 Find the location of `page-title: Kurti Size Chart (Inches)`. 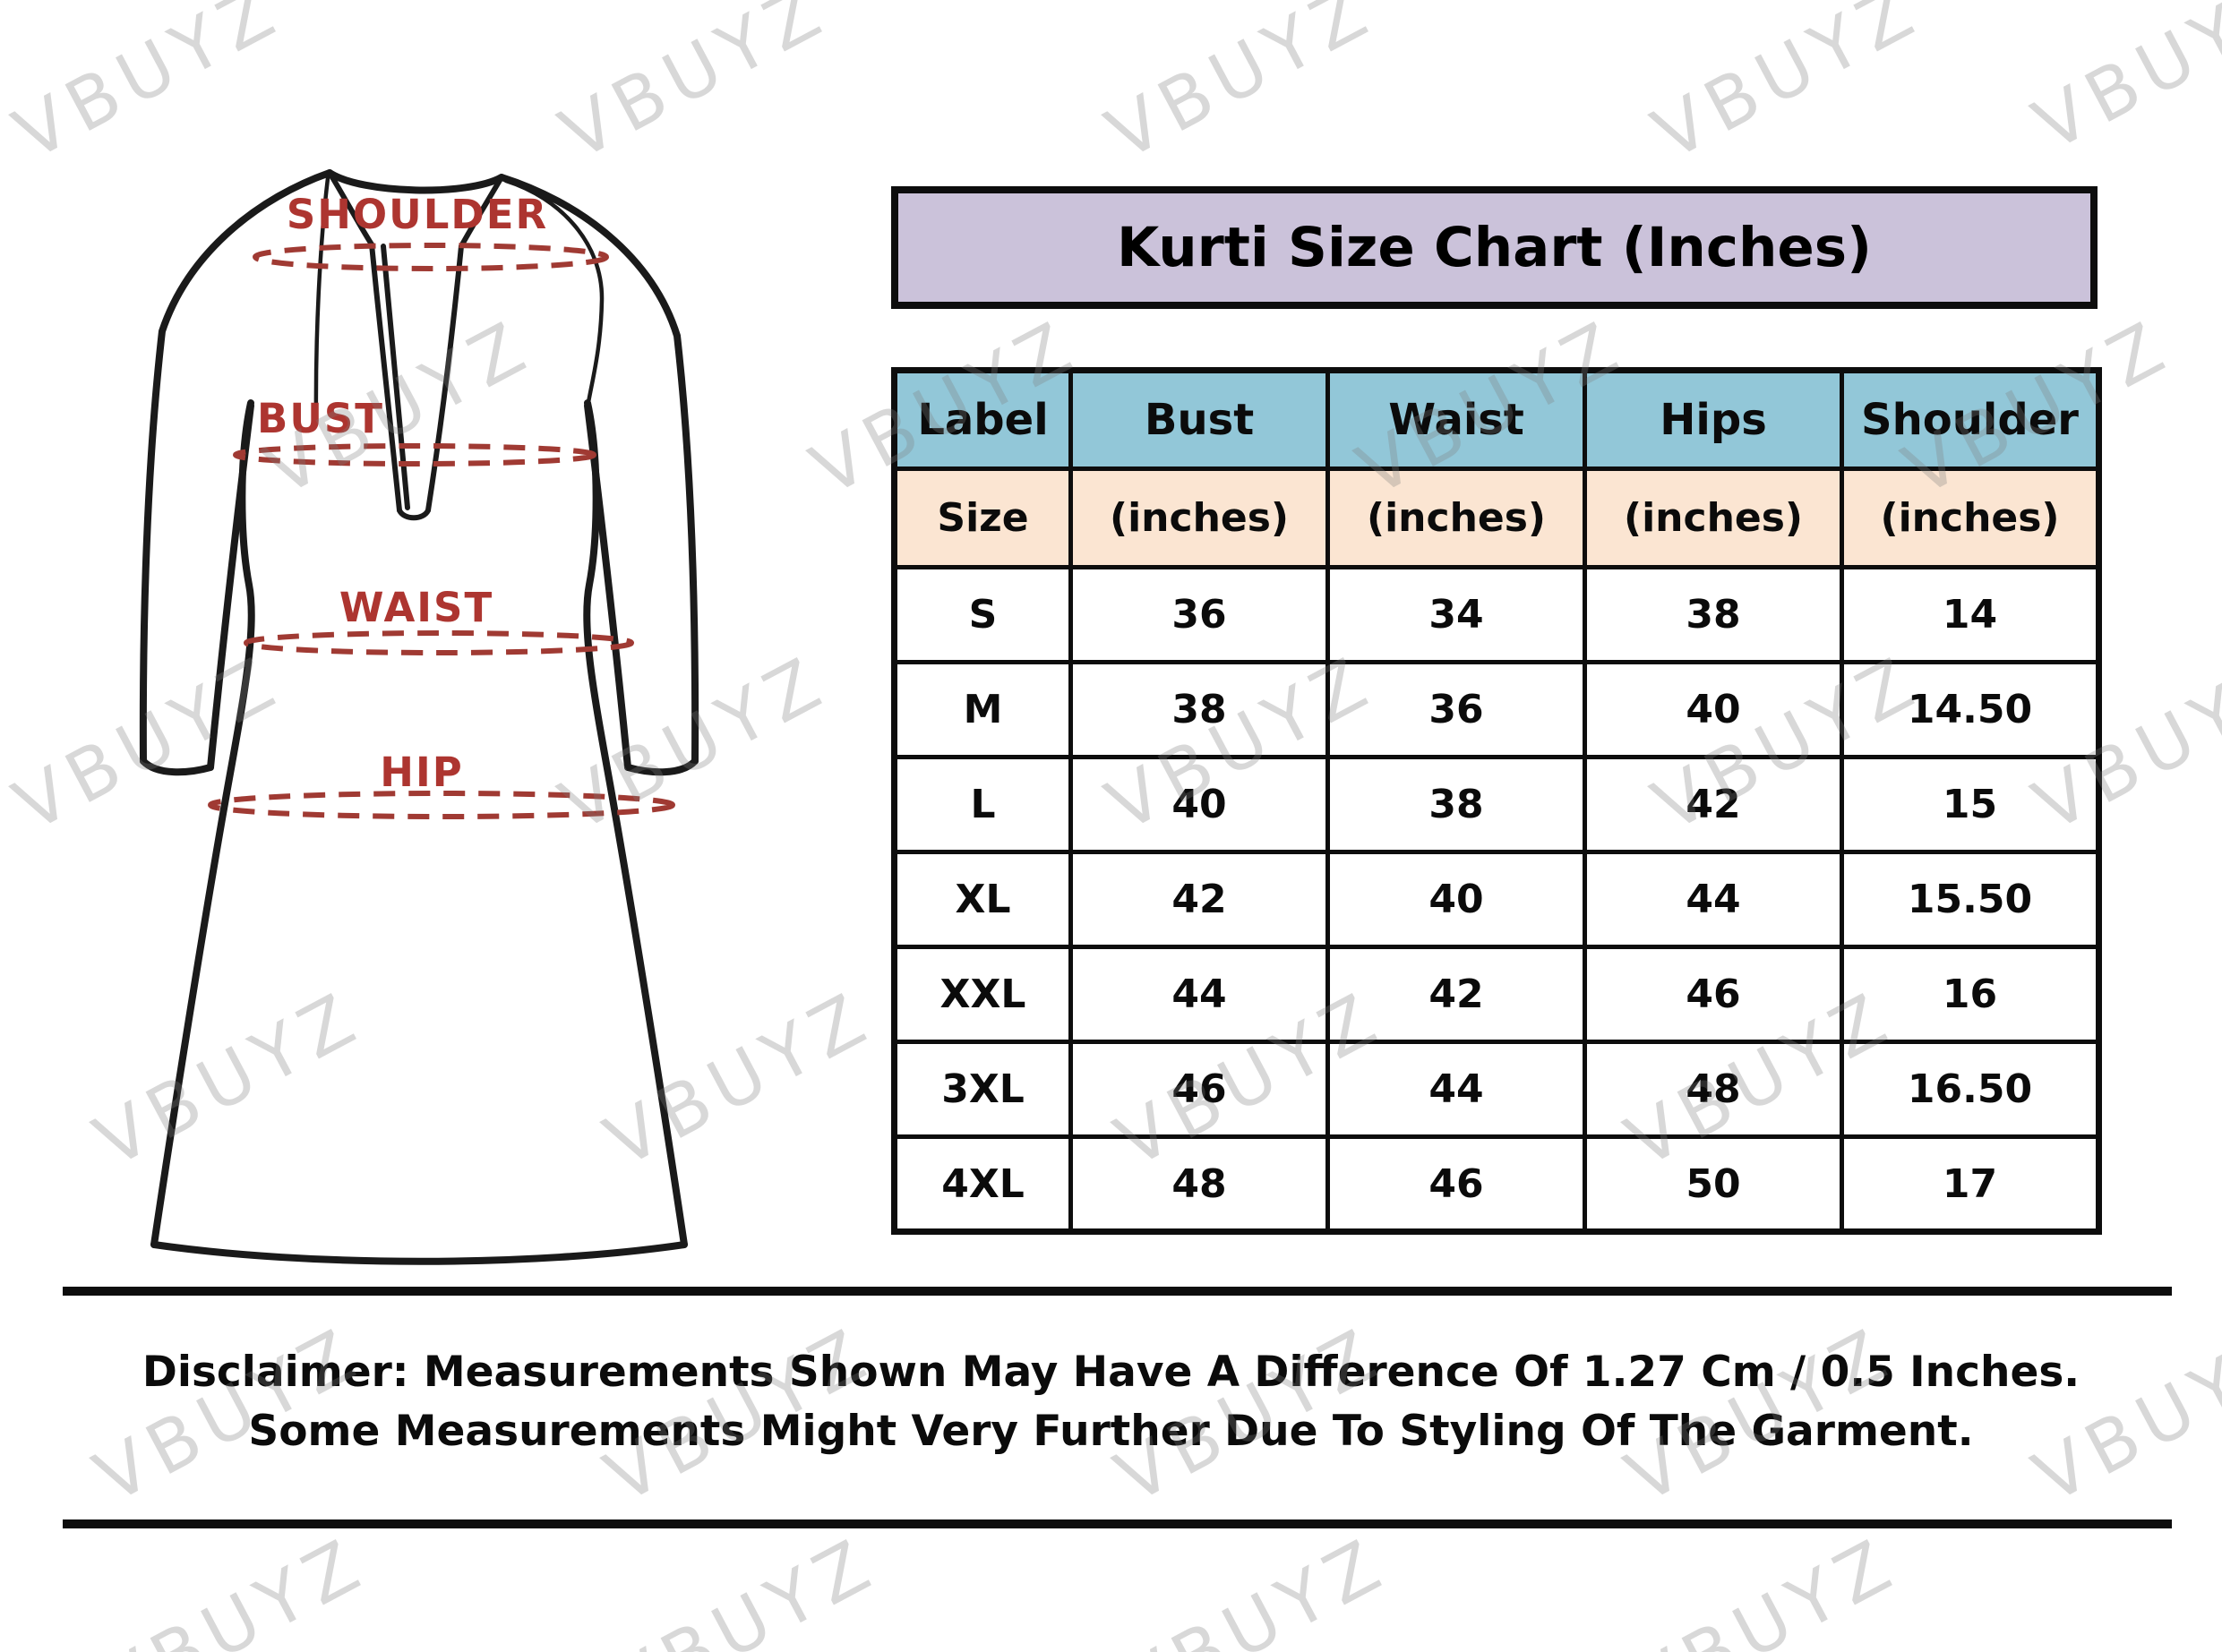

page-title: Kurti Size Chart (Inches) is located at coordinates (1494, 247).